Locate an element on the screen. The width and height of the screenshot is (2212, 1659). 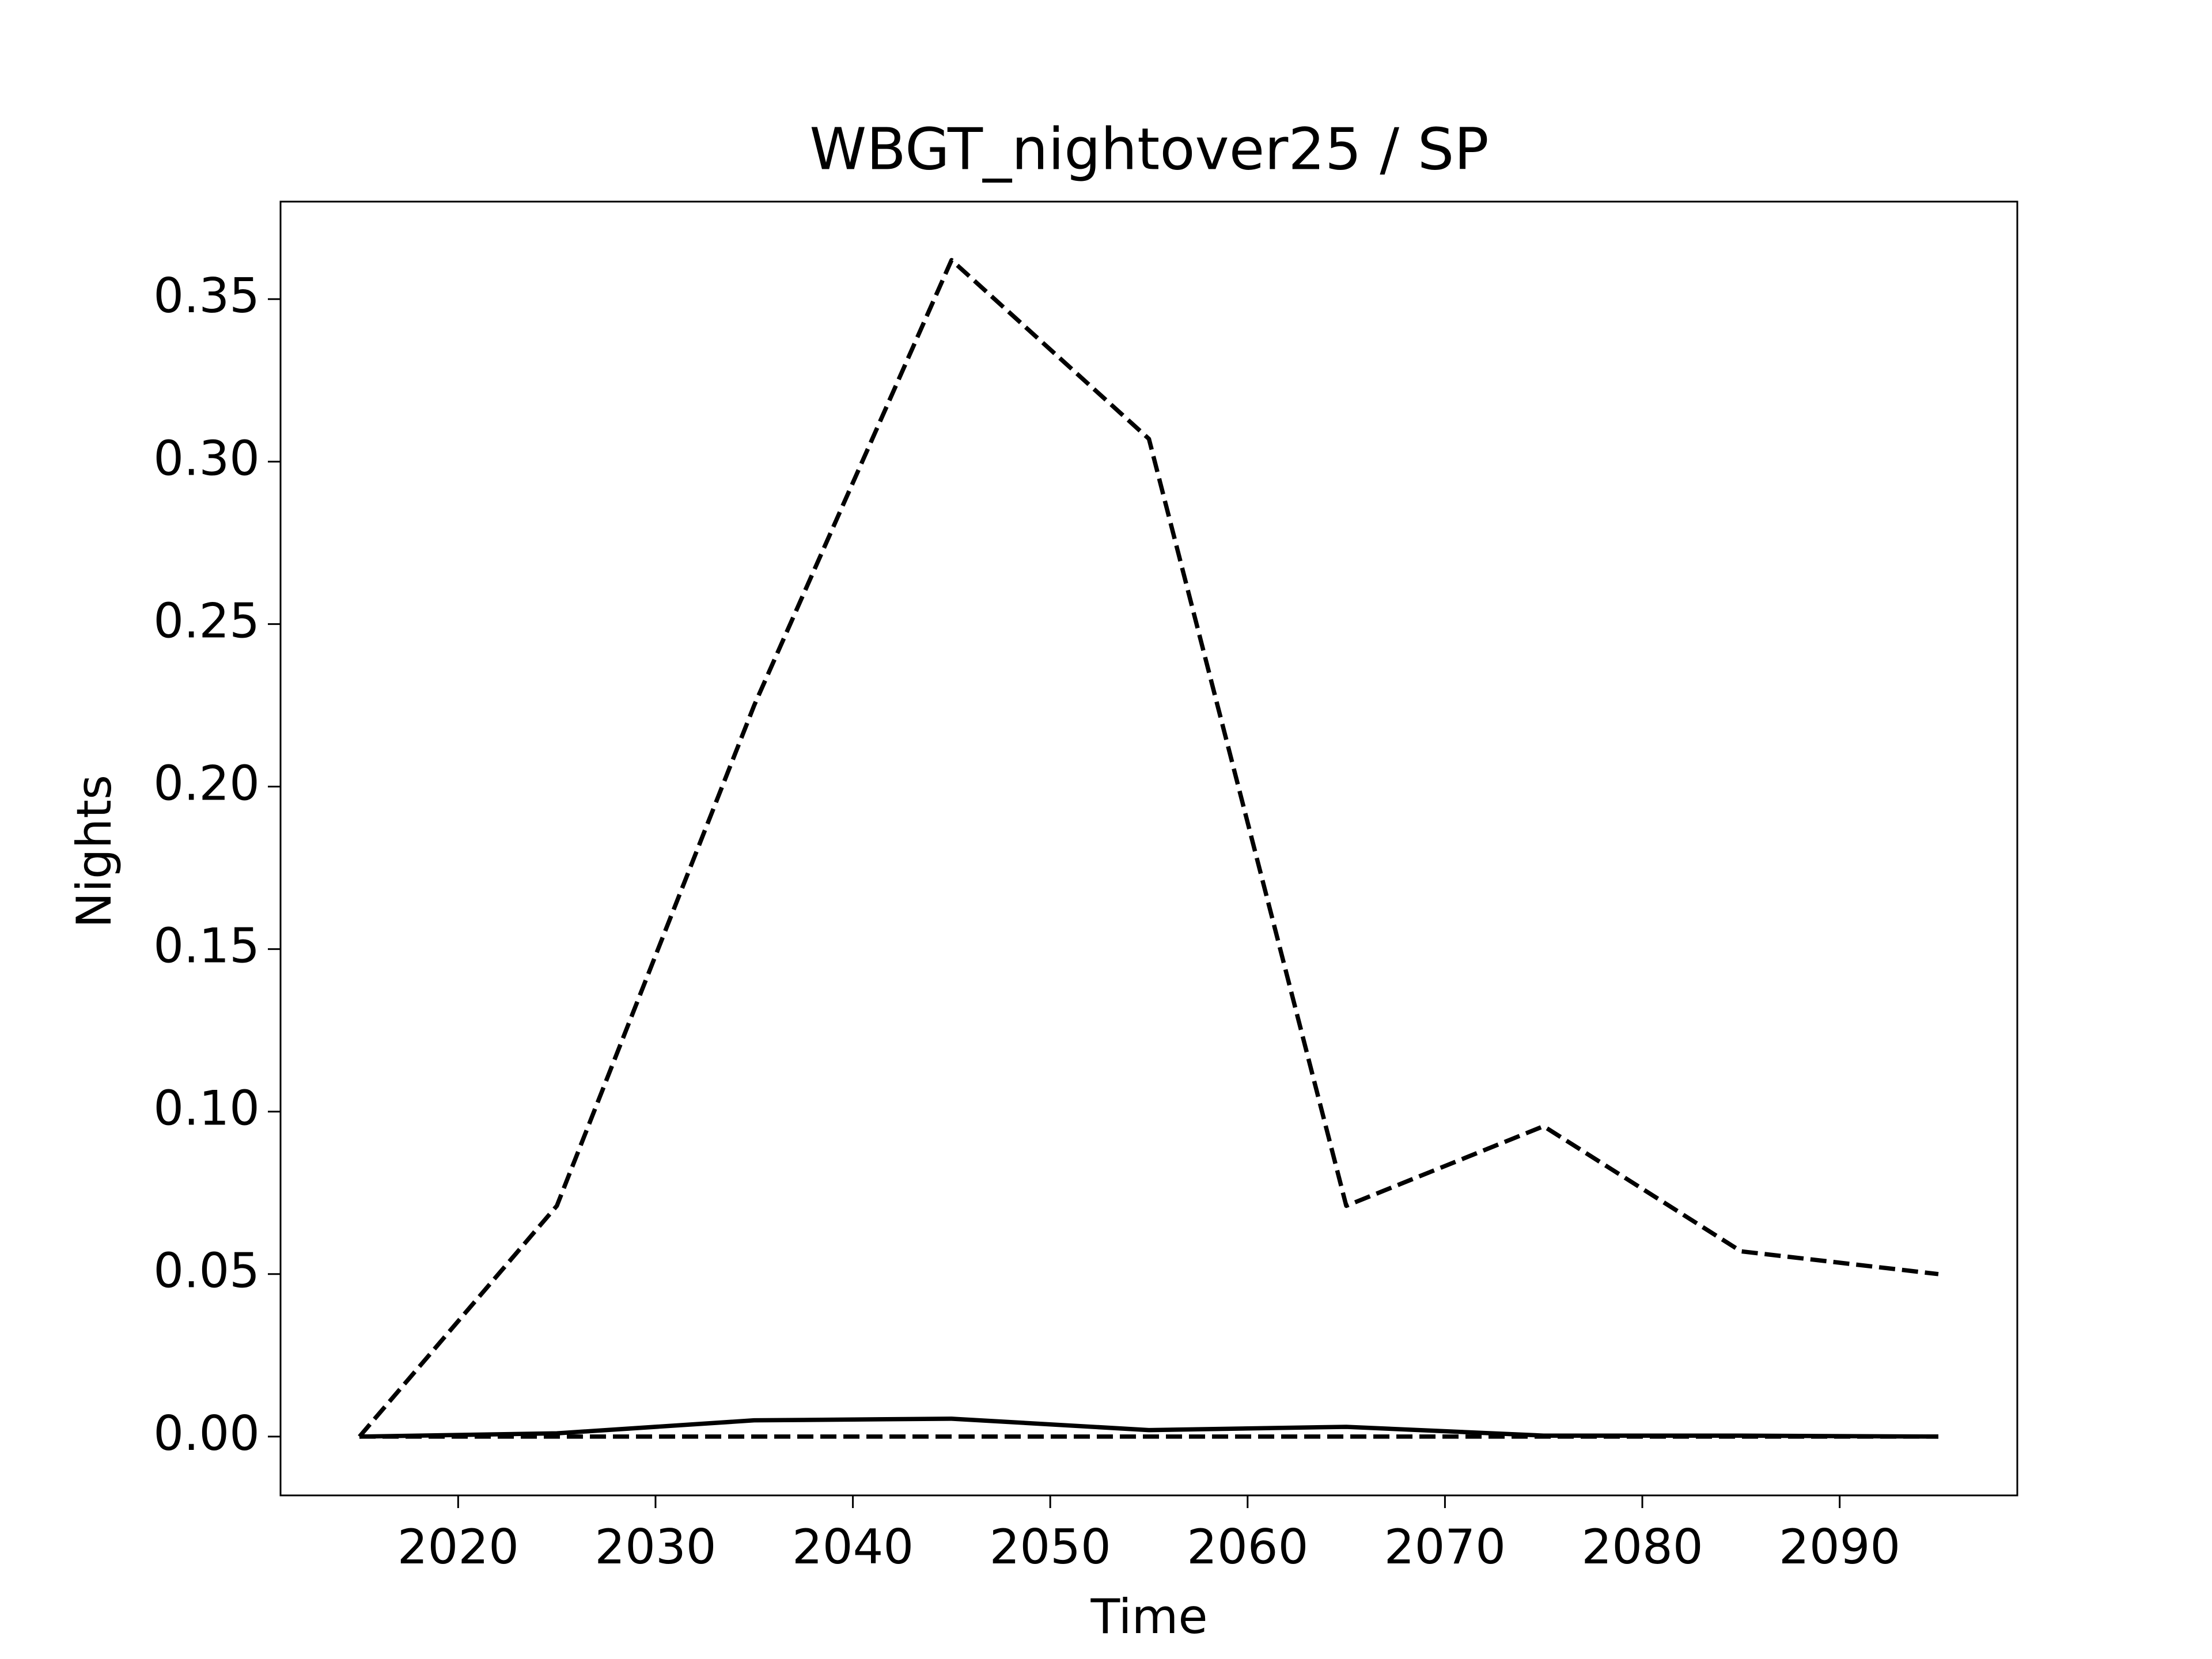
y-tick-label: 0.25 is located at coordinates (206, 621).